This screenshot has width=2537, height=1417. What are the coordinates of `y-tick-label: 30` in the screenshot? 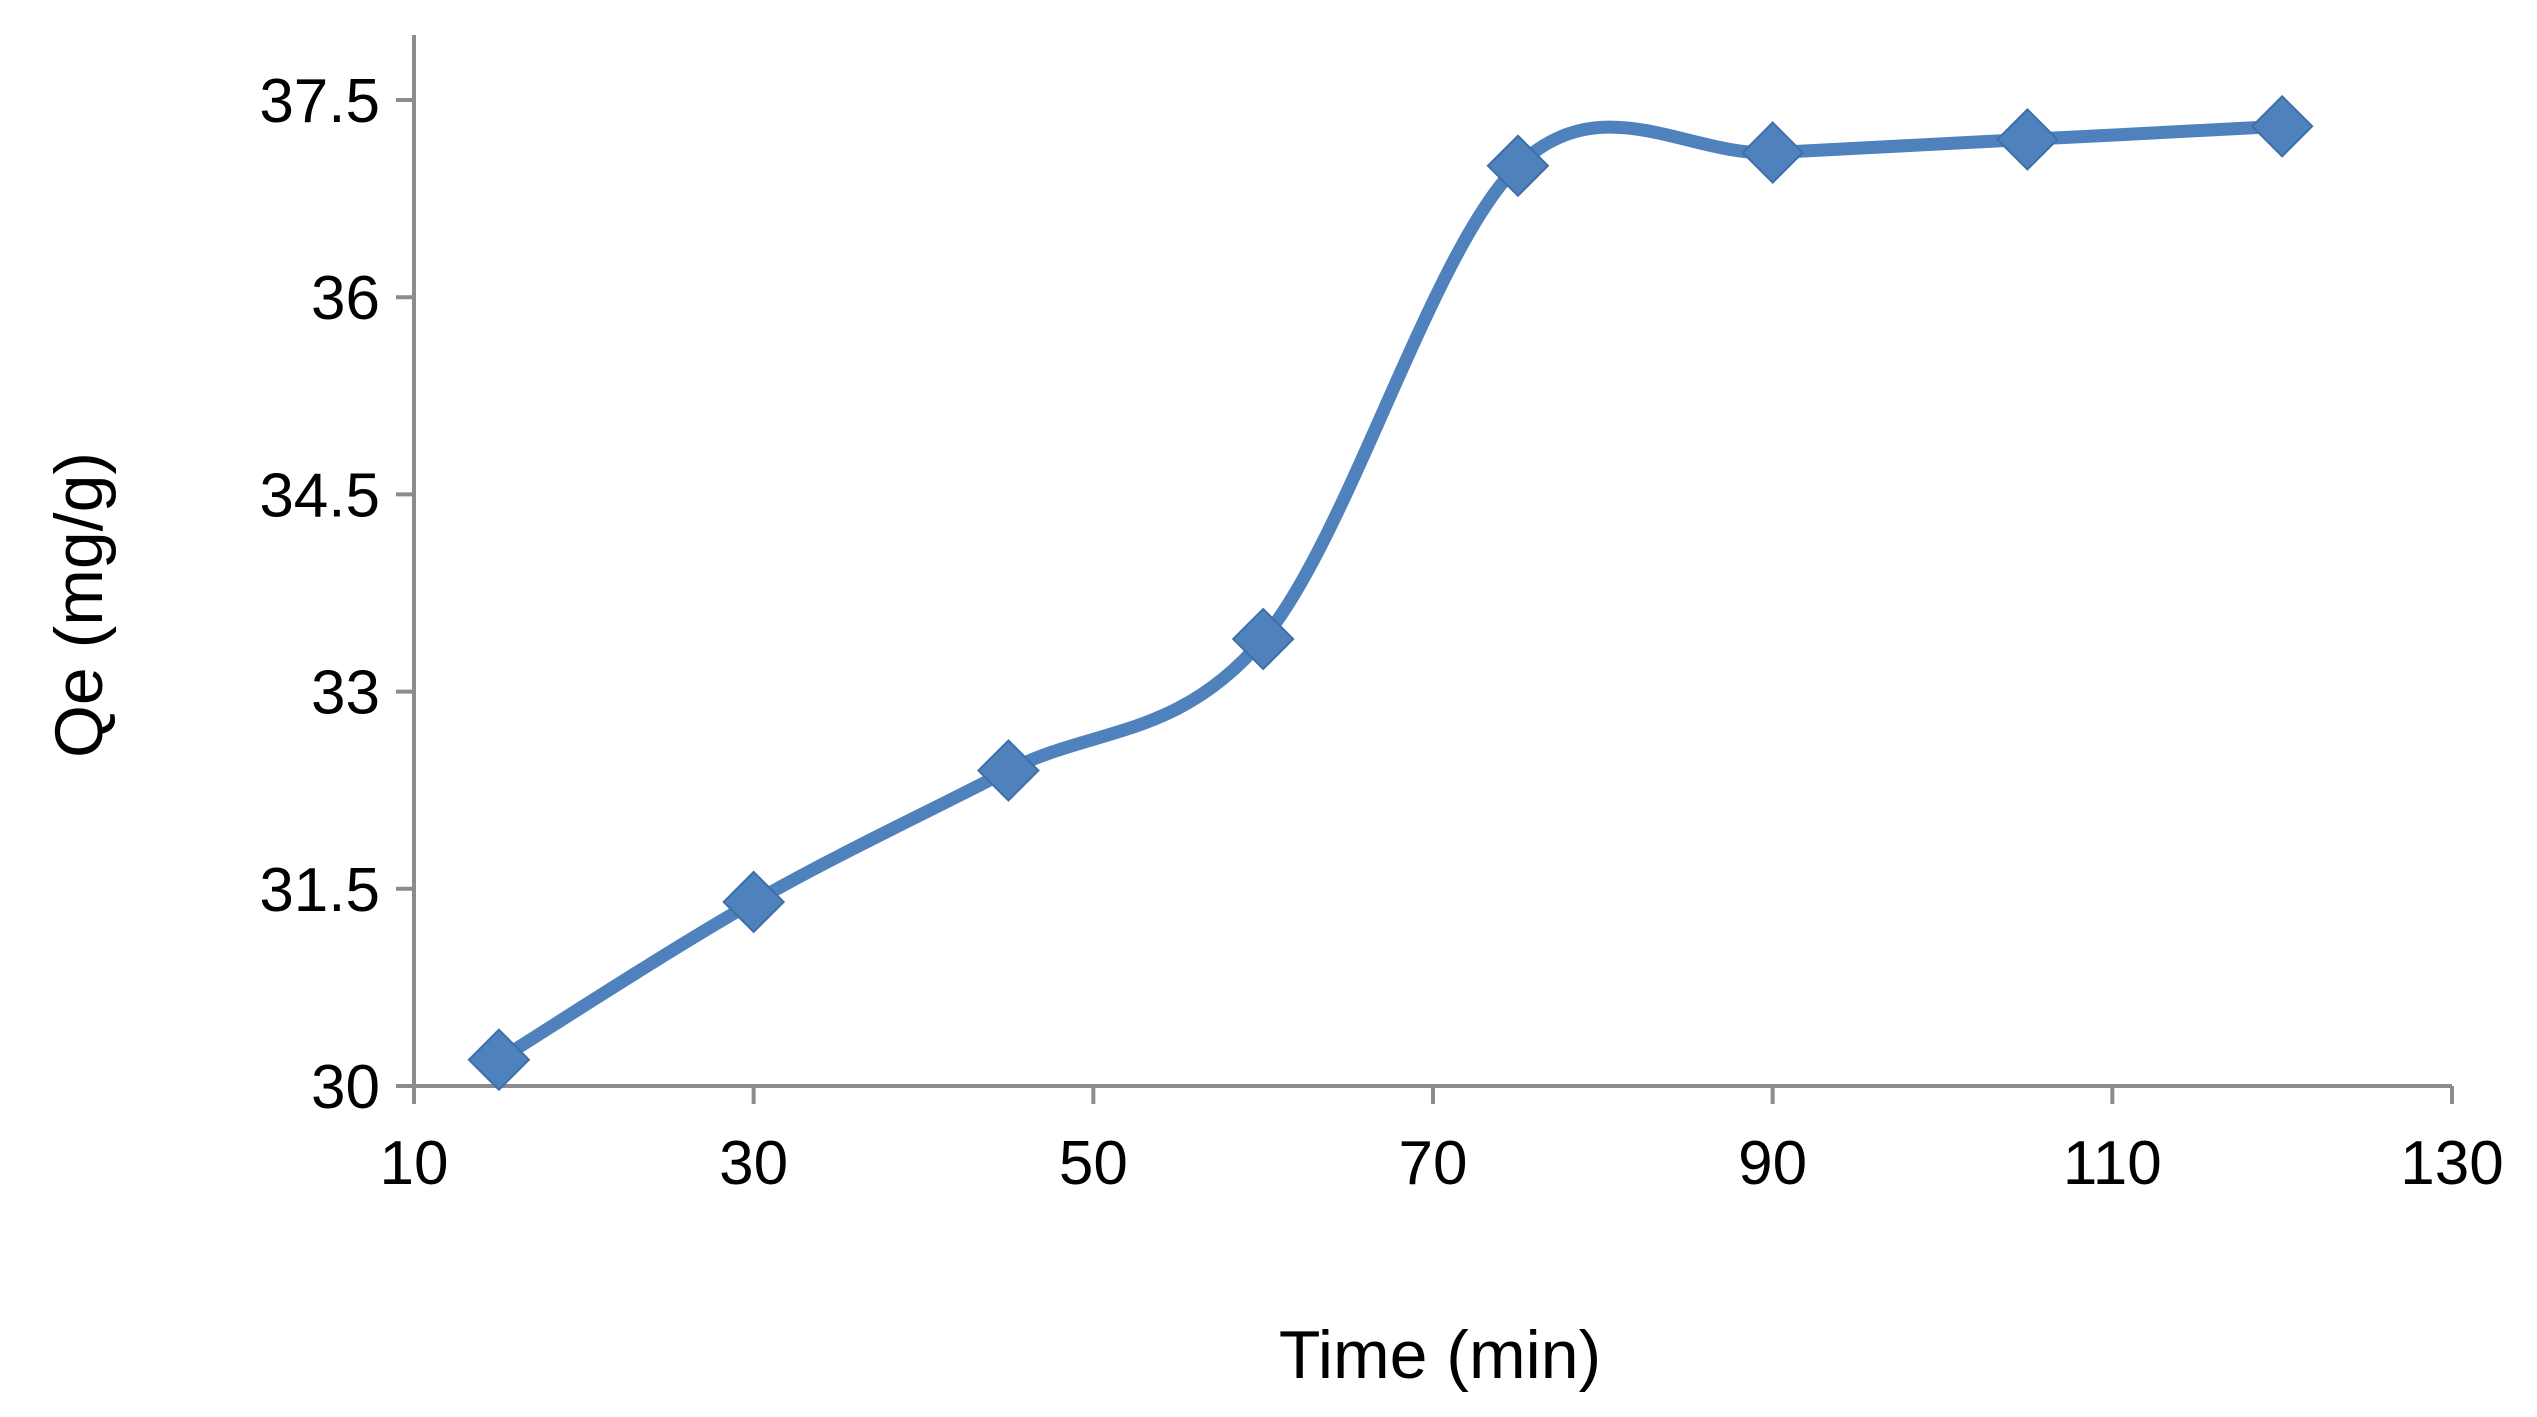 It's located at (345, 1087).